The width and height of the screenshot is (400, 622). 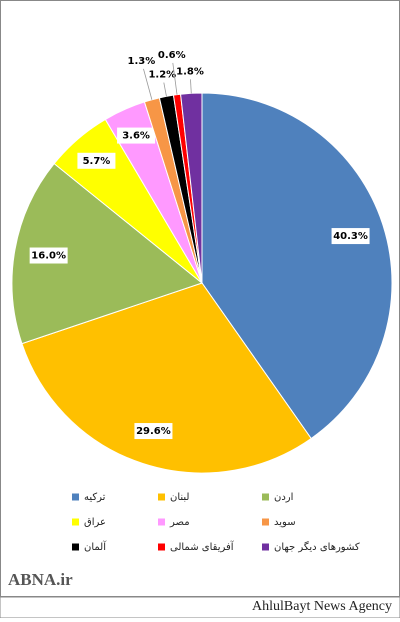 What do you see at coordinates (283, 497) in the screenshot?
I see `legend-label: اردن` at bounding box center [283, 497].